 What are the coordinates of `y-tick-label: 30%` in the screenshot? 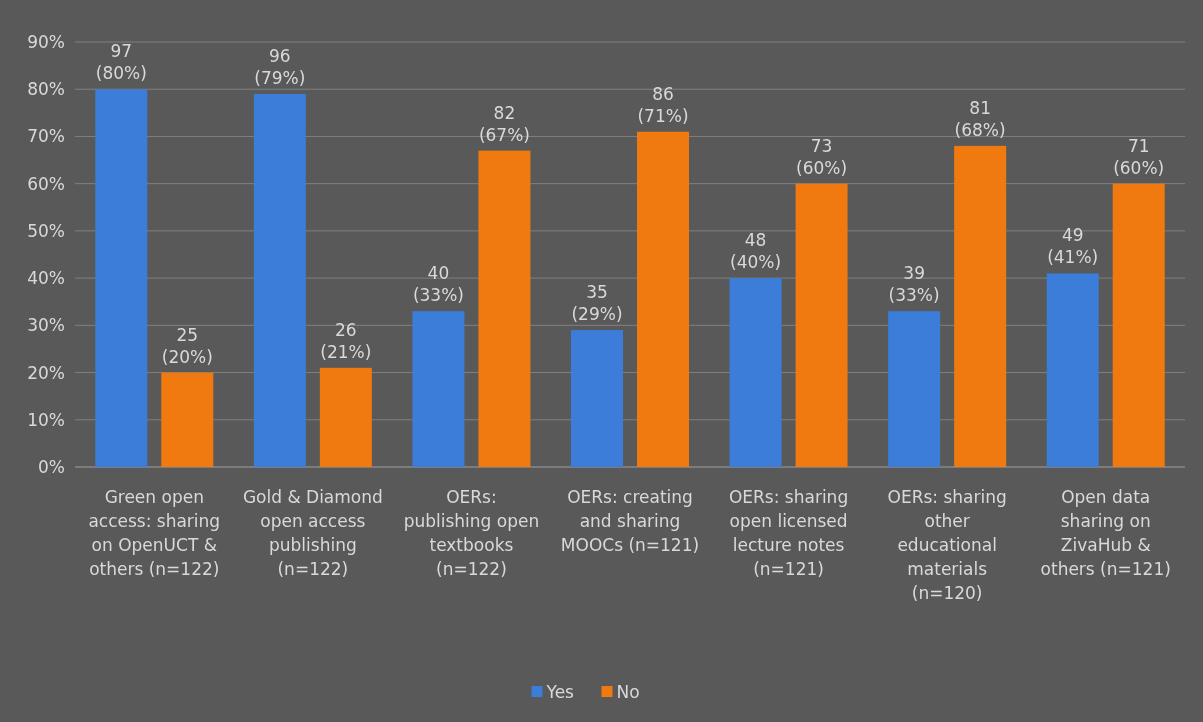 It's located at (46, 325).